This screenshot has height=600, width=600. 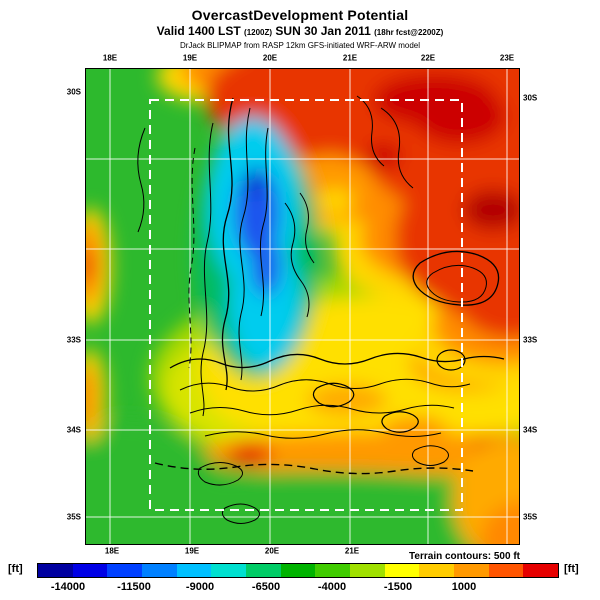 I want to click on valid-date: SUN 30 Jan 2011, so click(x=323, y=31).